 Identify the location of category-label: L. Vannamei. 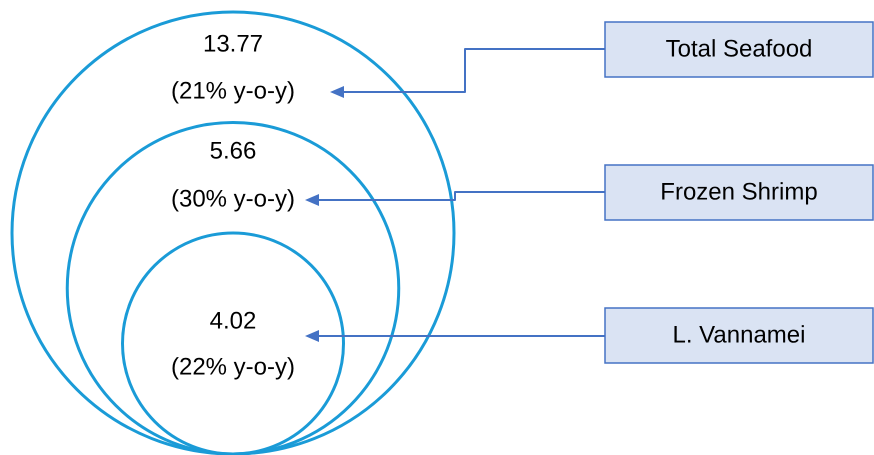
(739, 334).